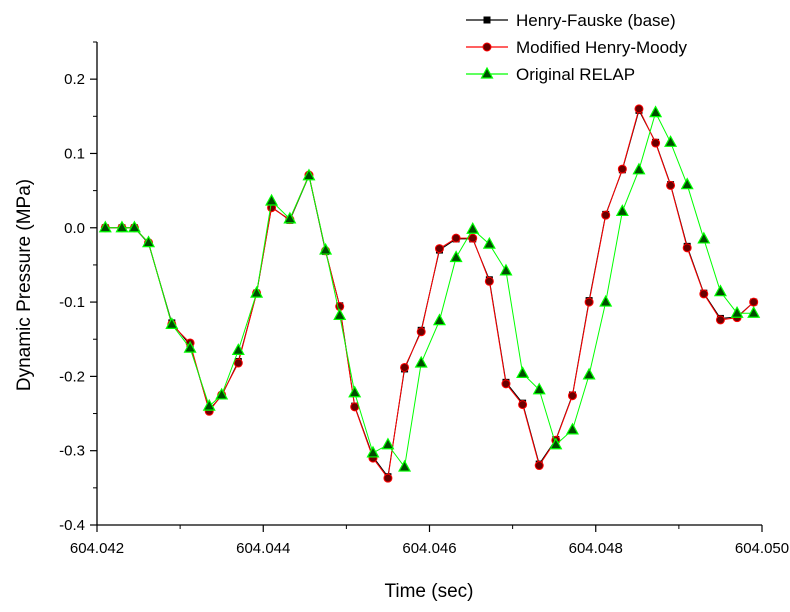  I want to click on y-tick-label: -0.3, so click(72, 451).